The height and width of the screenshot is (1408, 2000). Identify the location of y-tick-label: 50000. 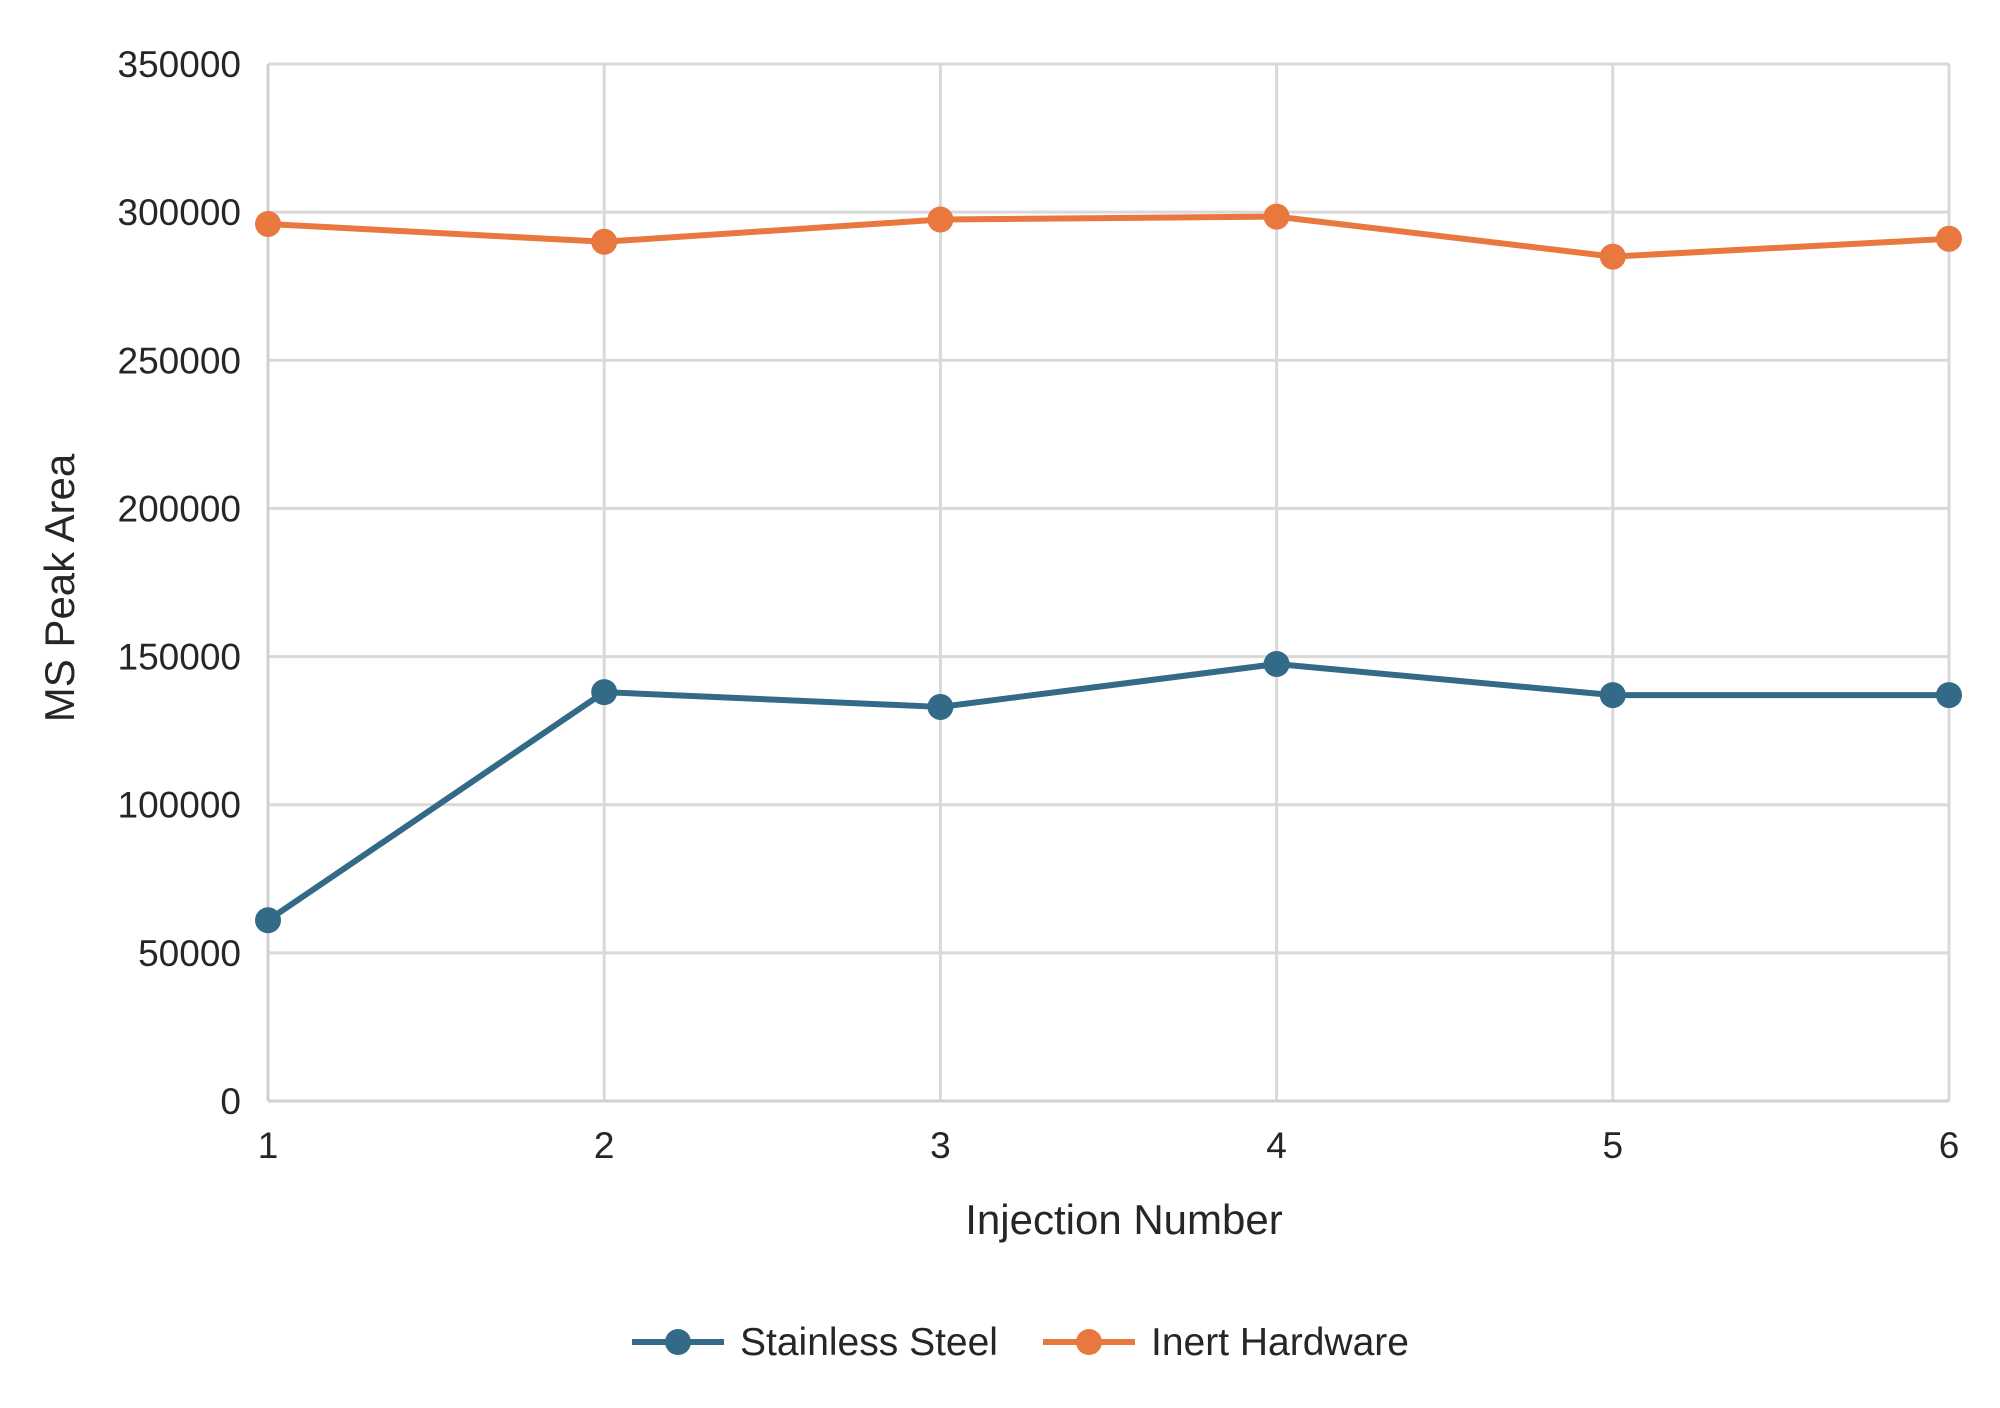
(189, 953).